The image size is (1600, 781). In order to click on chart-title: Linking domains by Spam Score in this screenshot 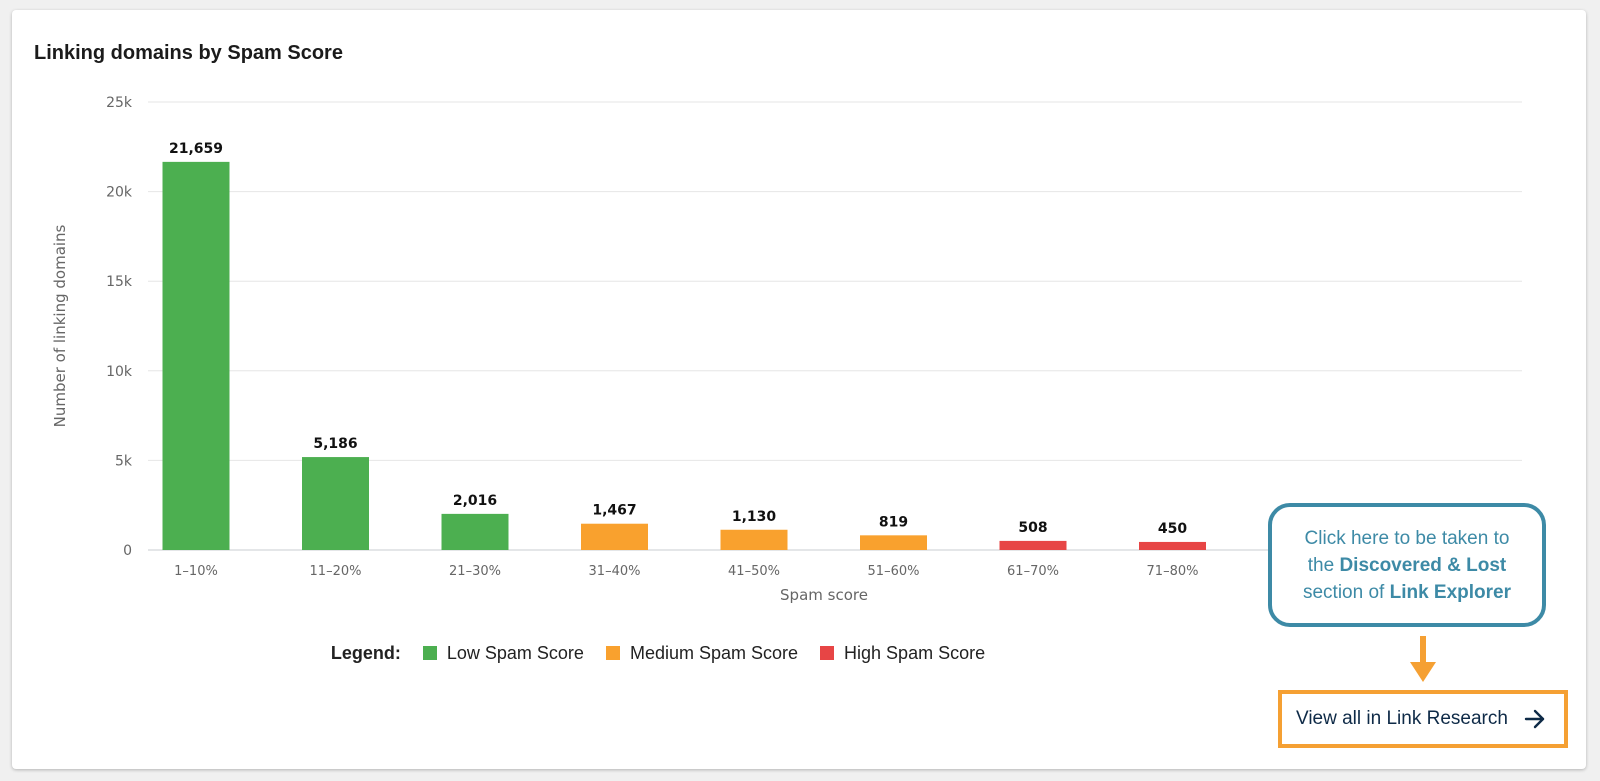, I will do `click(188, 53)`.